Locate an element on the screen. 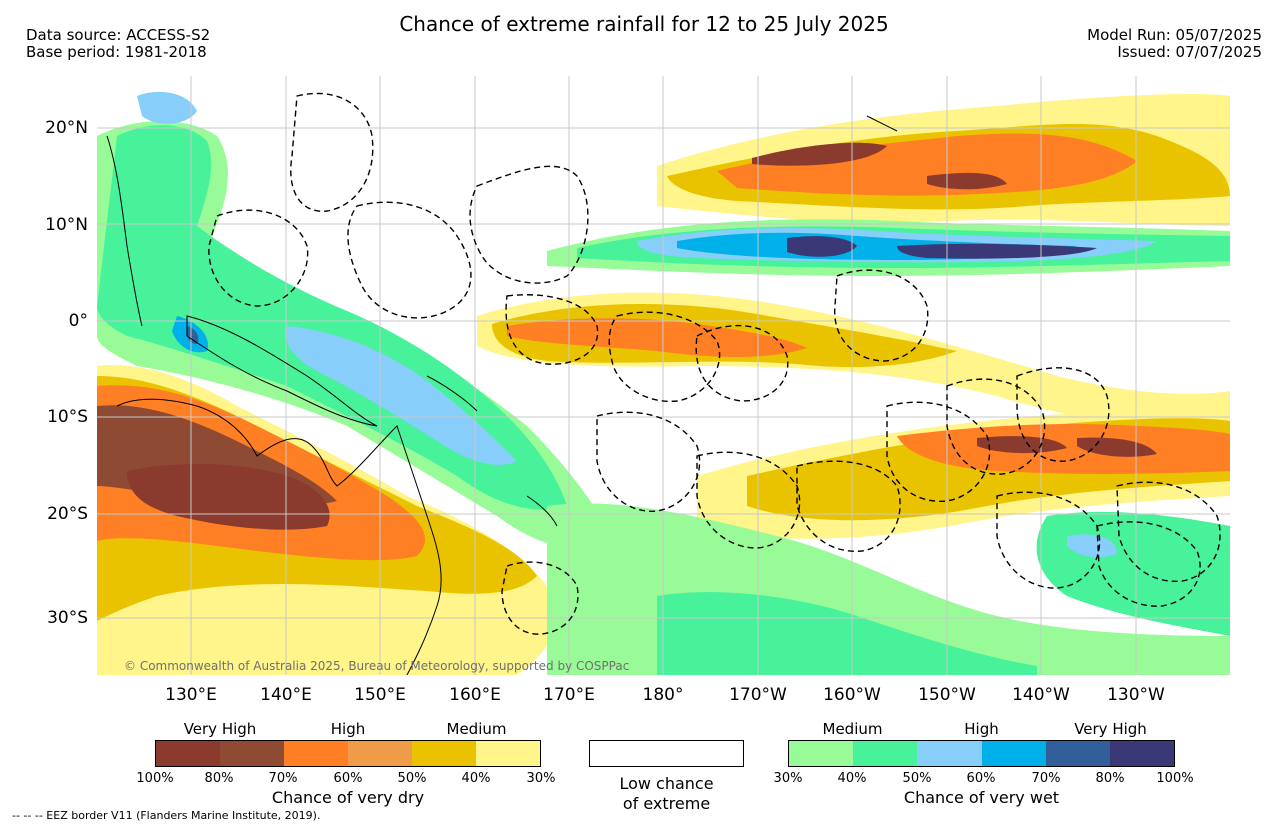  lat-label-10s: 10°S is located at coordinates (67, 417).